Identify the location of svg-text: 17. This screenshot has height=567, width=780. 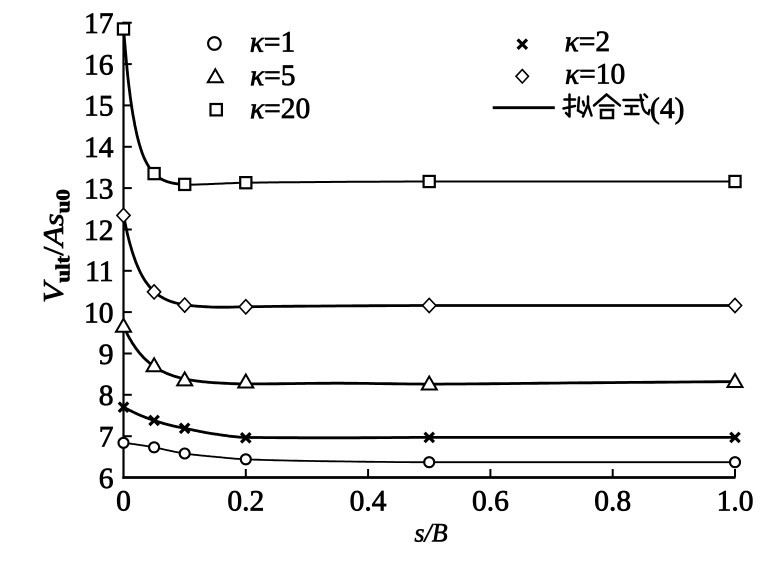
(99, 24).